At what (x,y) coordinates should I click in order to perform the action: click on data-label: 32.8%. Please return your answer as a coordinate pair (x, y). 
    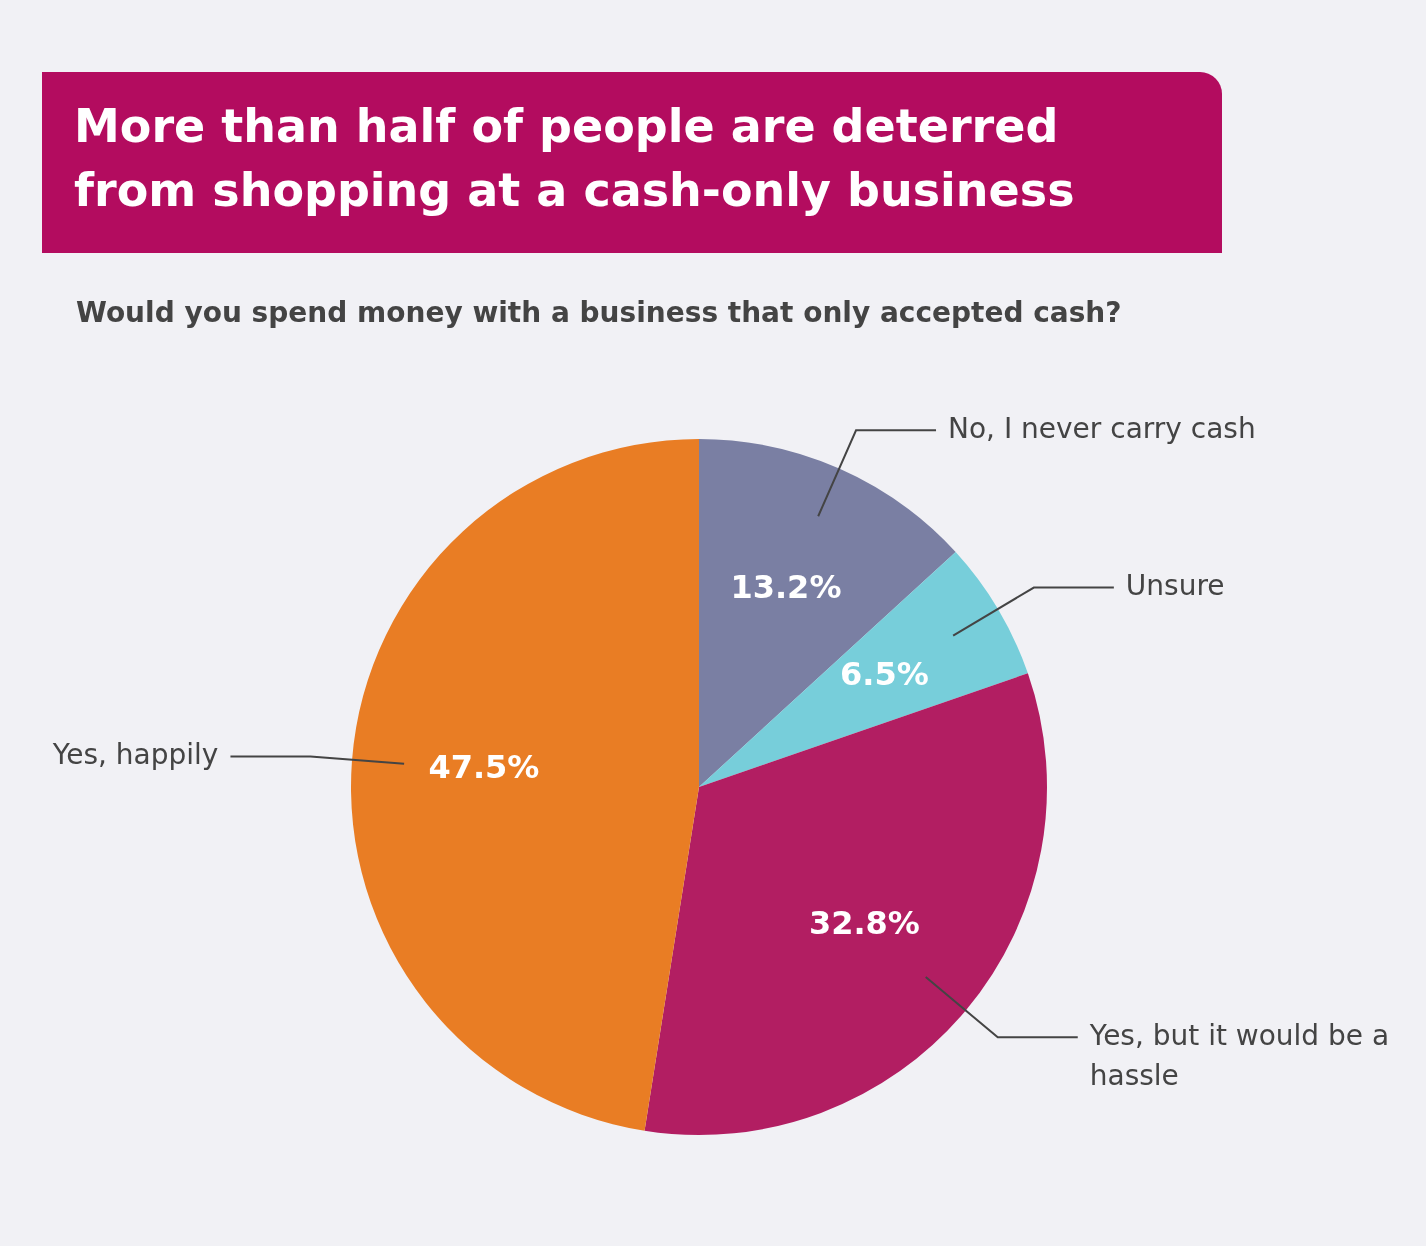
    Looking at the image, I should click on (864, 922).